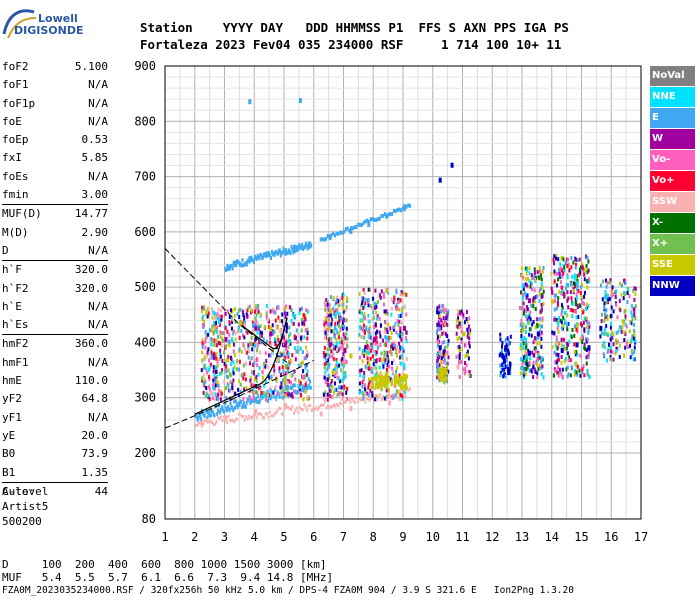 The image size is (700, 600). I want to click on x-tick-label: 3, so click(224, 537).